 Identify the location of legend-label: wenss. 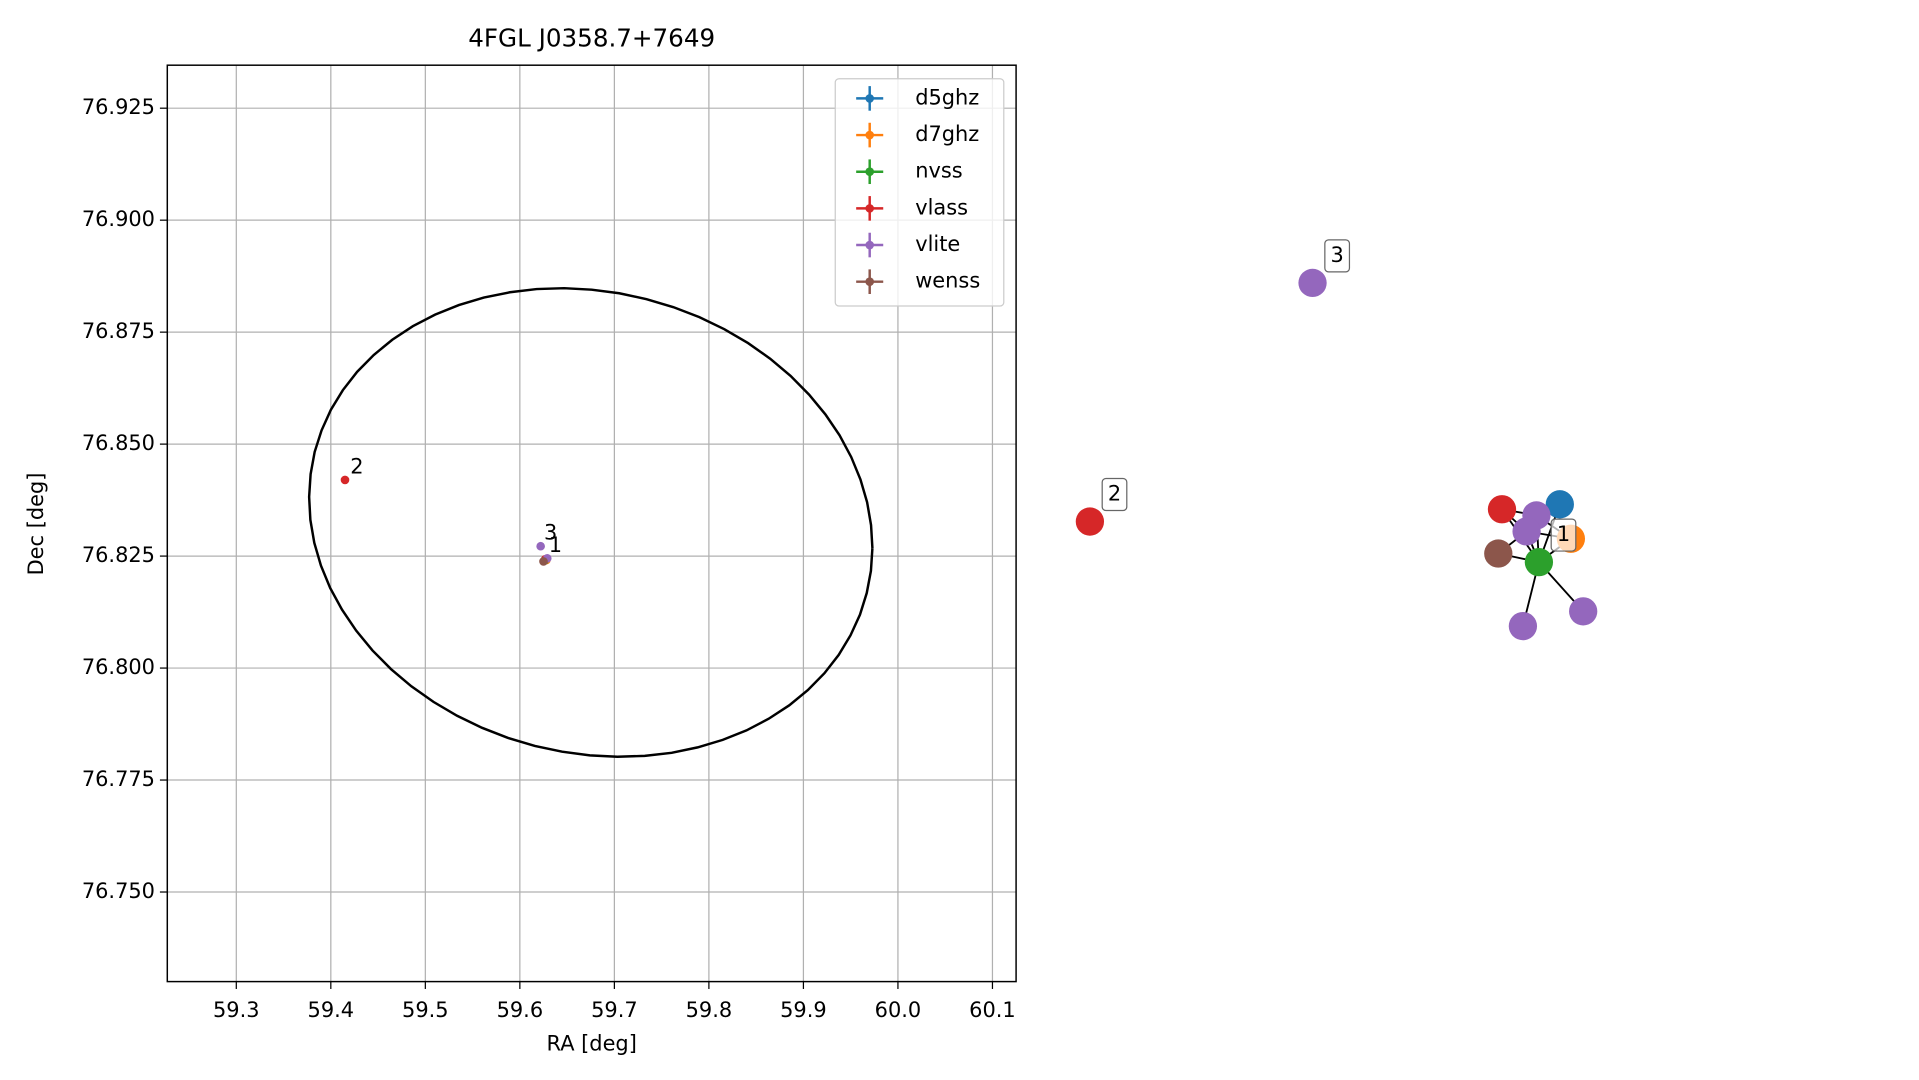
(947, 281).